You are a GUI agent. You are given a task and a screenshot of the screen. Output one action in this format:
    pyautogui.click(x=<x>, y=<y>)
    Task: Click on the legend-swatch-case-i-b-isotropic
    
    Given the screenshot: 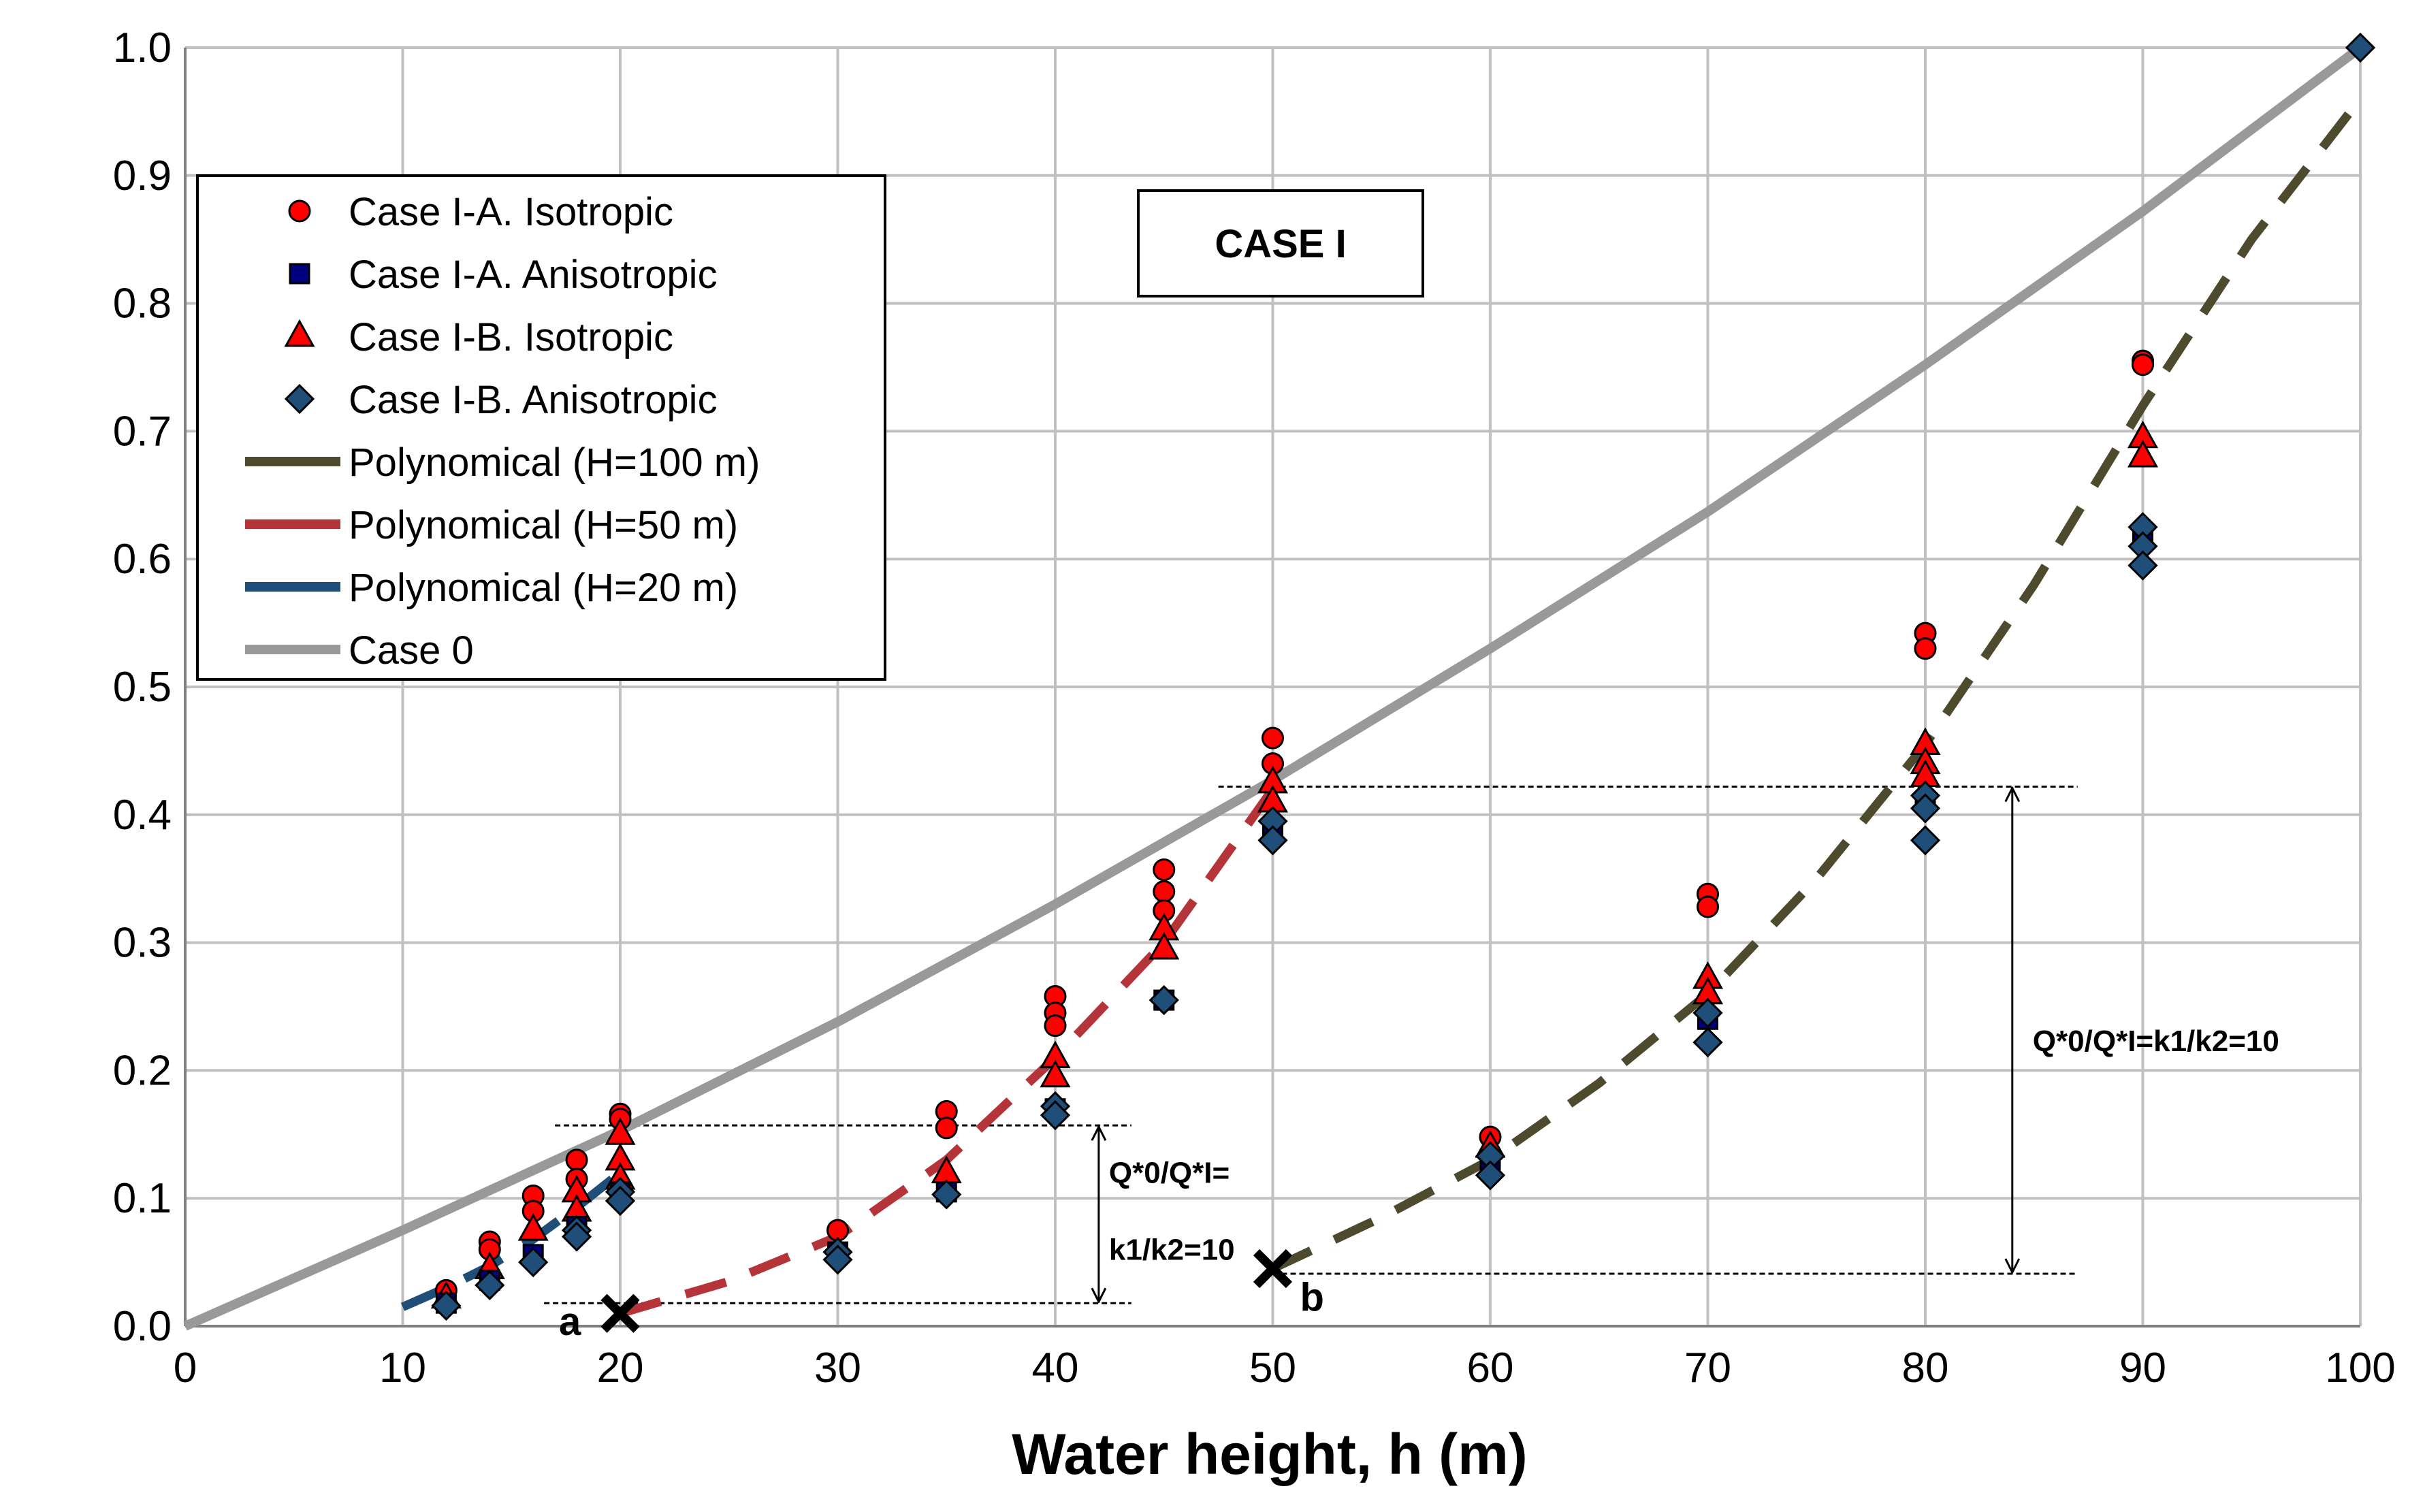 What is the action you would take?
    pyautogui.click(x=299, y=333)
    